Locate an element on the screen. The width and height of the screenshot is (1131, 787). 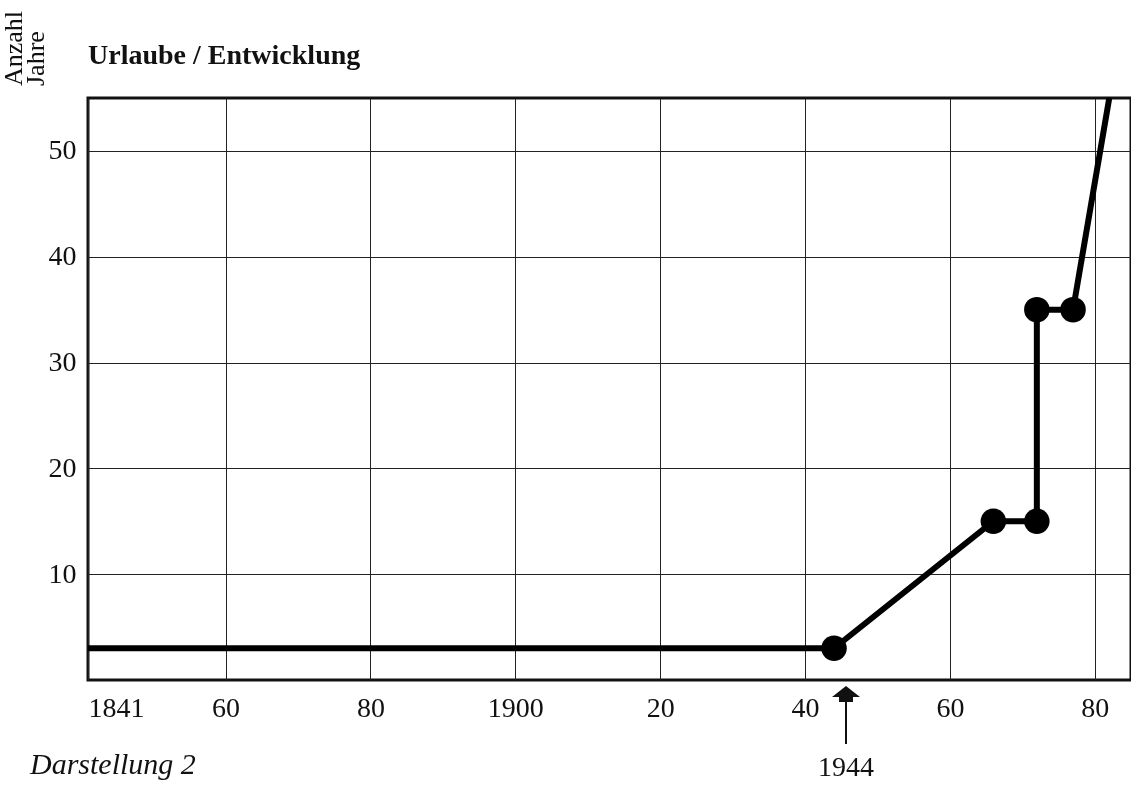
y-tick-label: 40 is located at coordinates (62, 256).